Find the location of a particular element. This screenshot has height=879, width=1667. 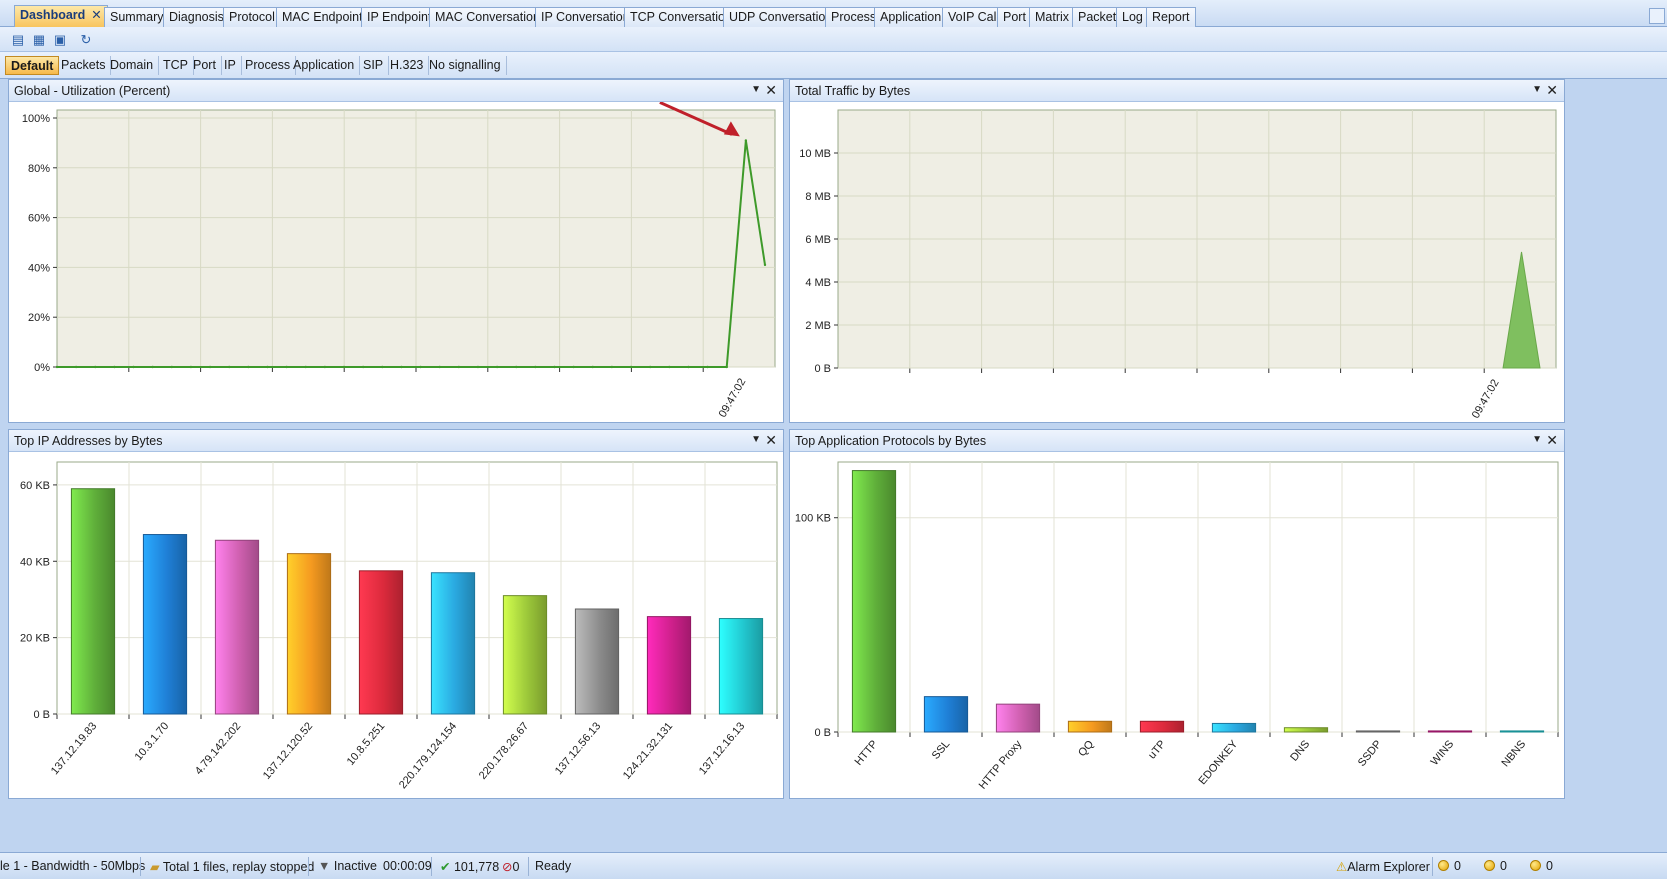

tab-voip-call: VoIP Call is located at coordinates (974, 17).